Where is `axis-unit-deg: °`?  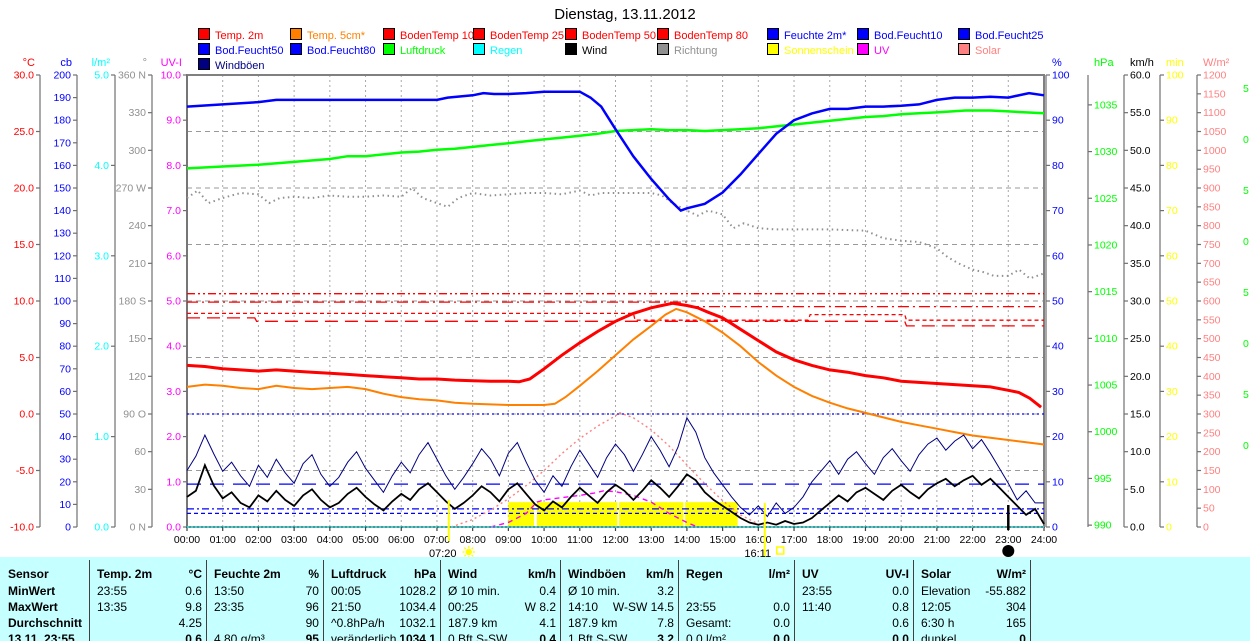 axis-unit-deg: ° is located at coordinates (145, 63).